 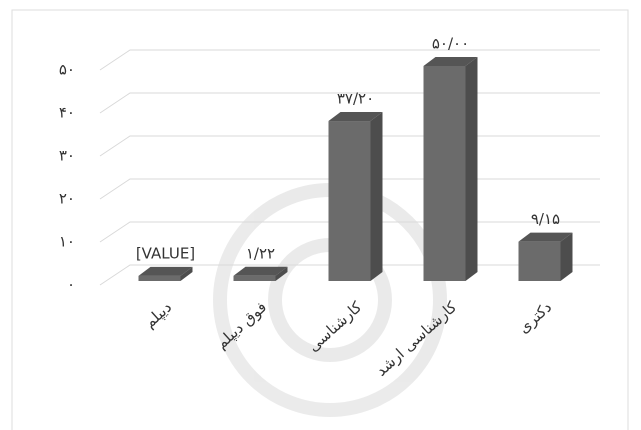 I want to click on value-label: ۳۷/۲۰, so click(x=355, y=99).